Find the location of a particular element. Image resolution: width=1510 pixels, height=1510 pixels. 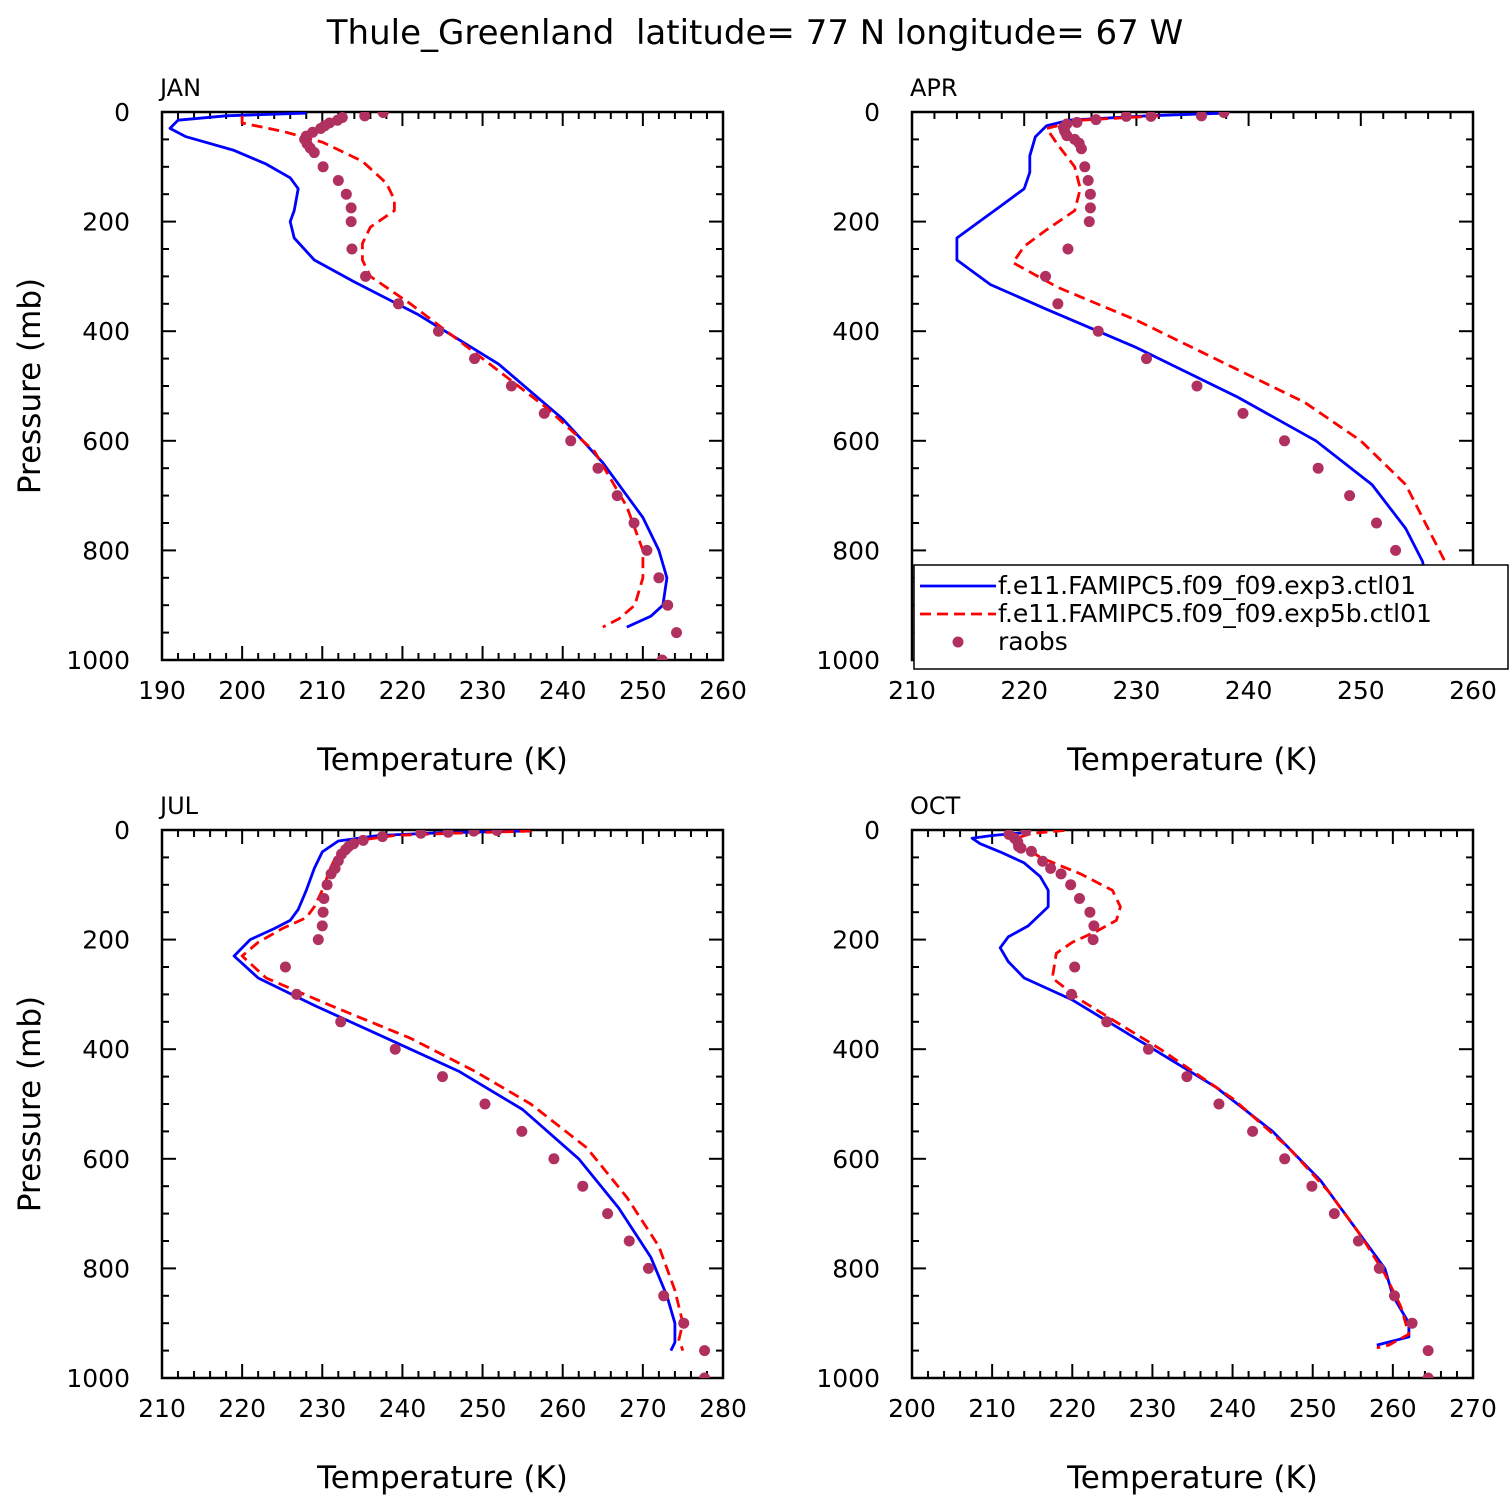

y-tick-label: 600 is located at coordinates (106, 441).